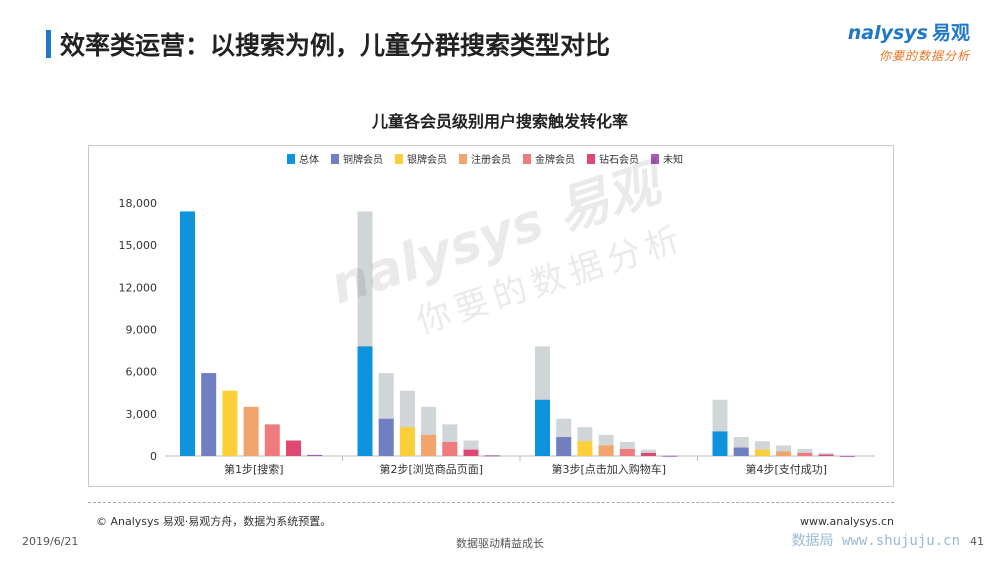 The height and width of the screenshot is (563, 1000). I want to click on y-tick-label: 12,000, so click(138, 287).